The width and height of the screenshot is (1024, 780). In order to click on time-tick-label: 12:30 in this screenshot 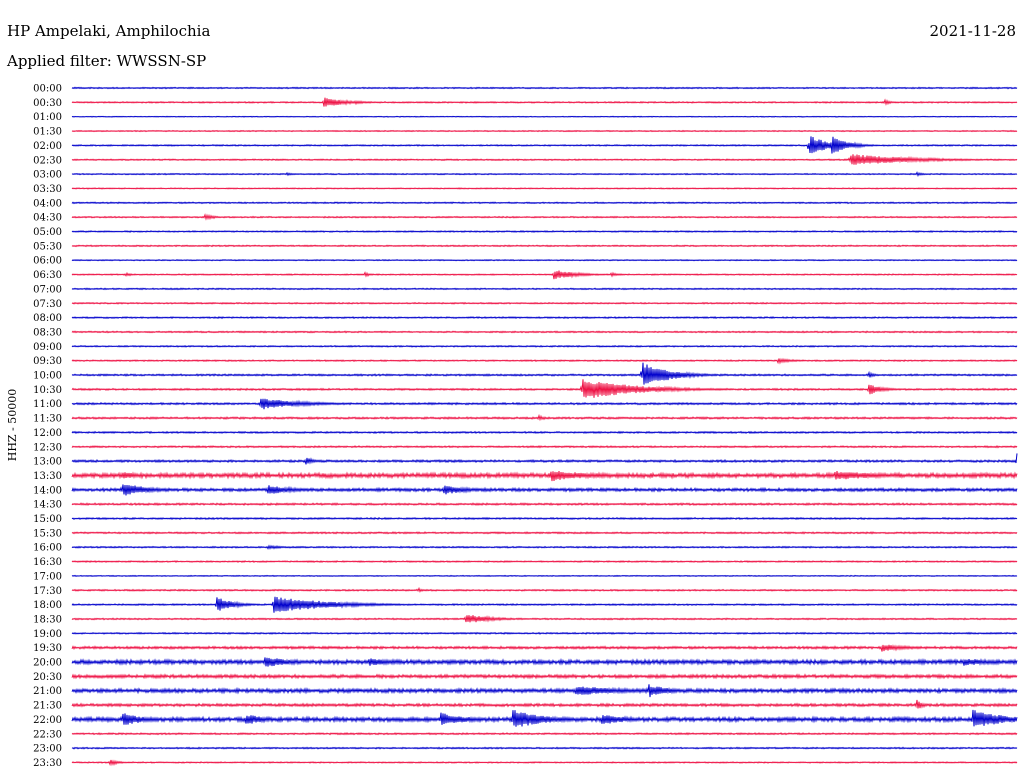, I will do `click(47, 447)`.